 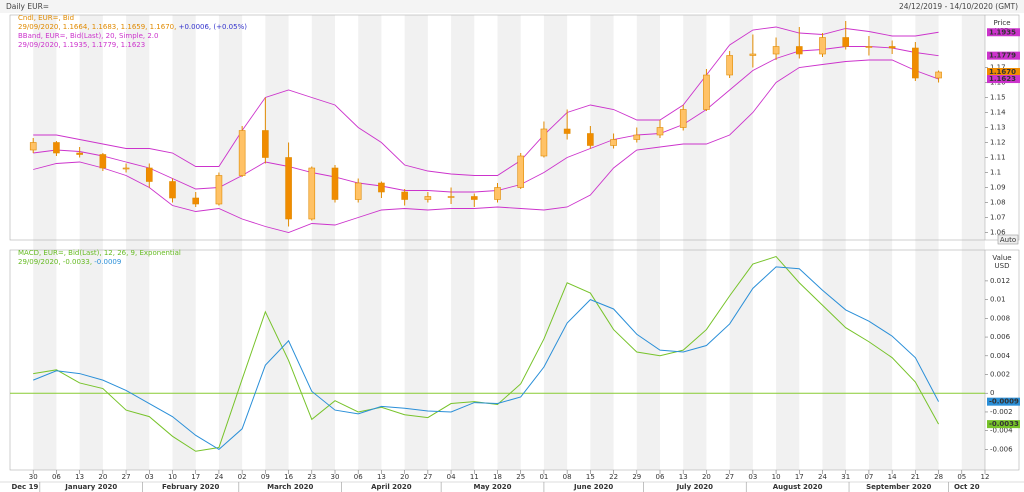 I want to click on x-tick-label: 04, so click(x=451, y=477).